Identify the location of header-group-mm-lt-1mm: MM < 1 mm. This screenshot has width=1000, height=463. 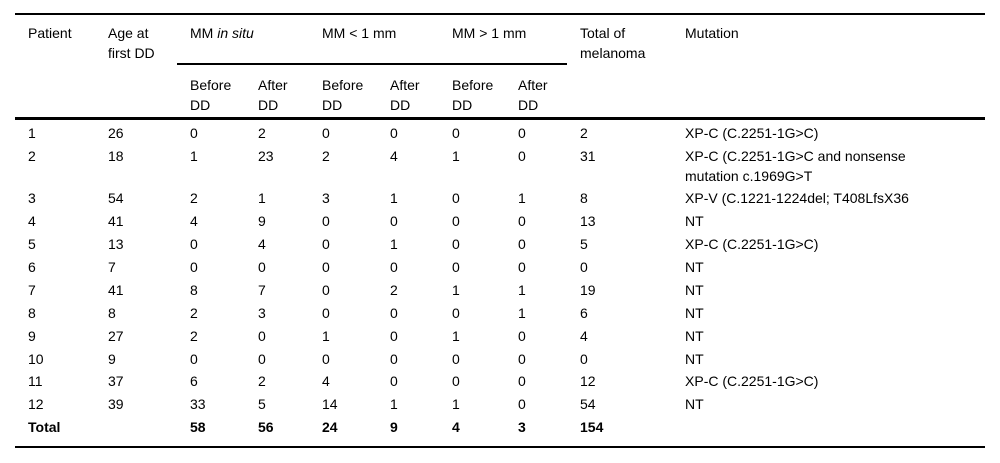
(374, 39).